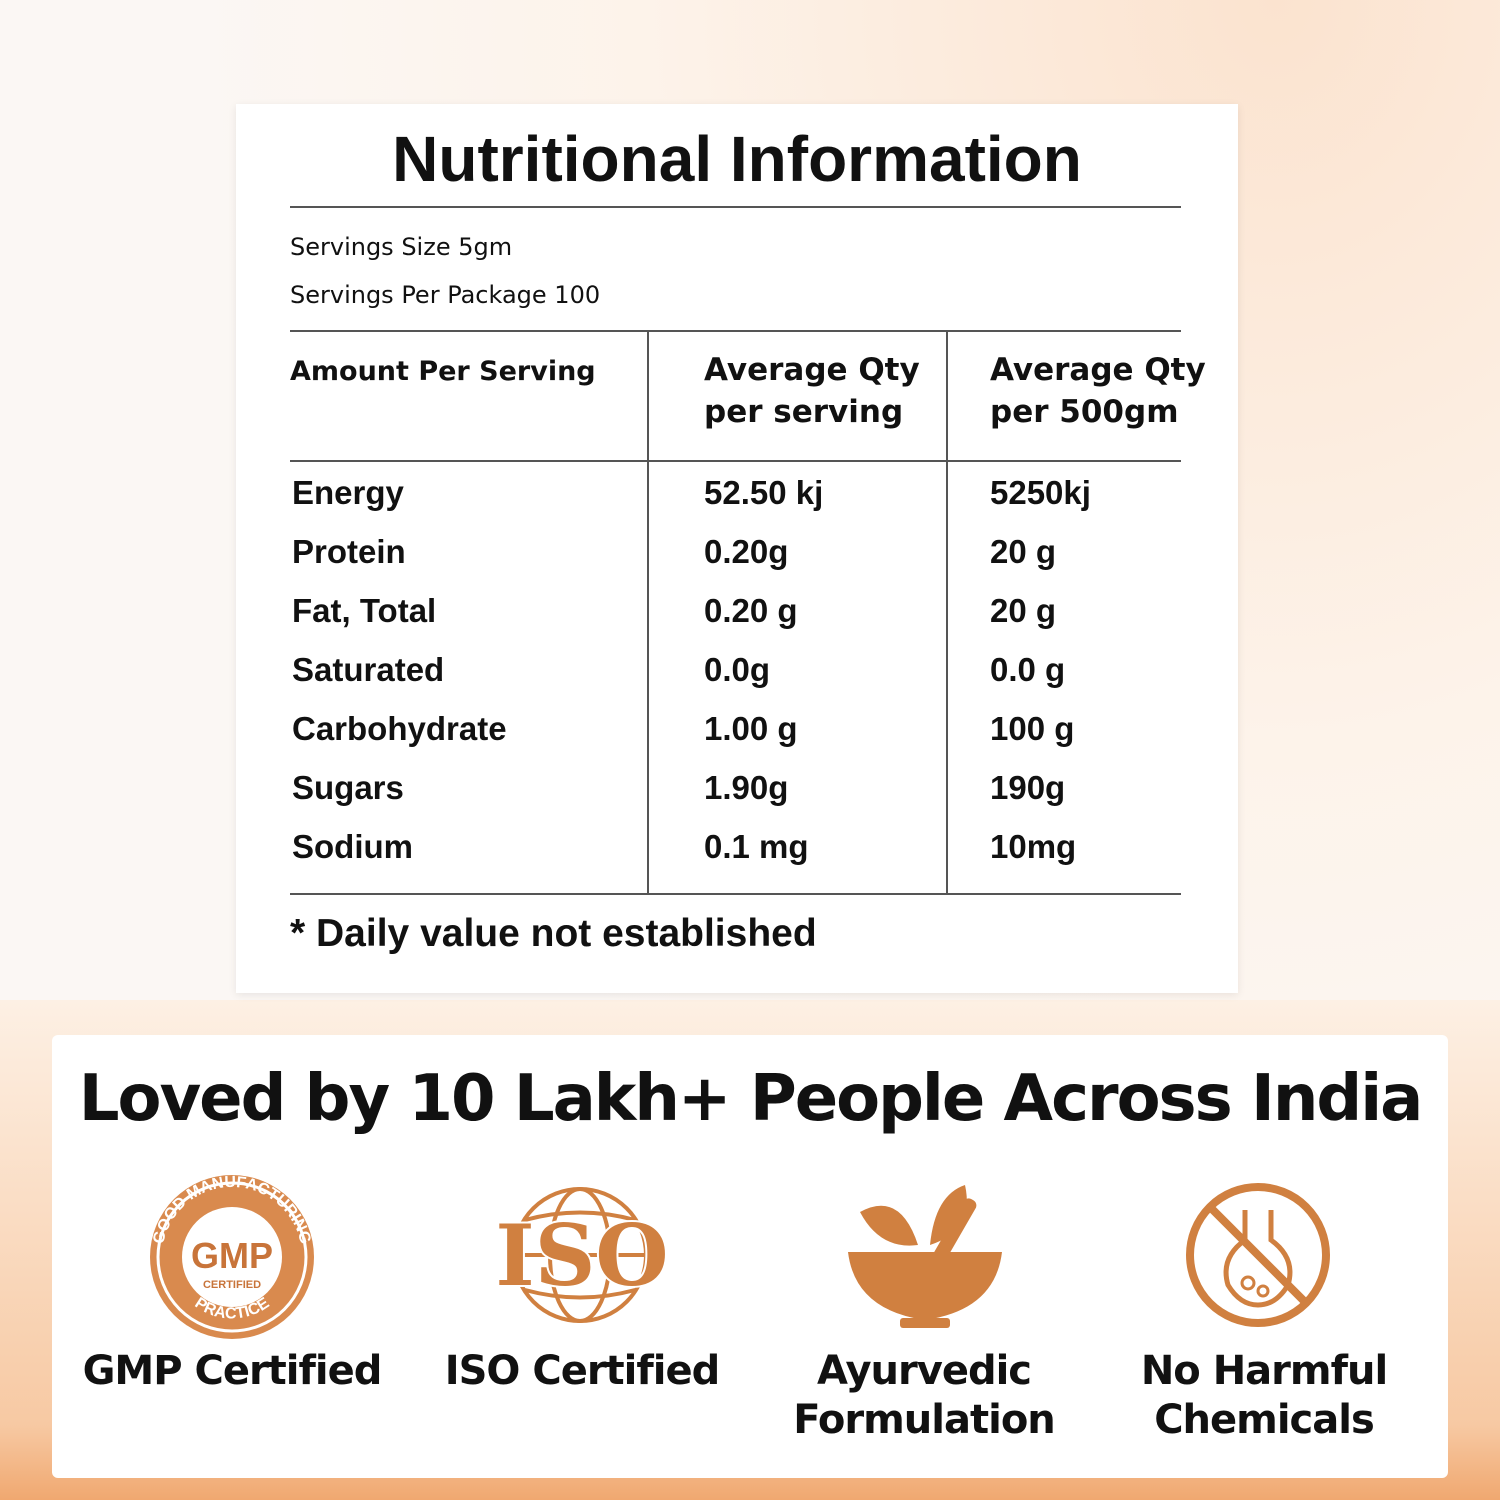 Image resolution: width=1500 pixels, height=1500 pixels. Describe the element at coordinates (348, 787) in the screenshot. I see `nutrient-name: Sugars` at that location.